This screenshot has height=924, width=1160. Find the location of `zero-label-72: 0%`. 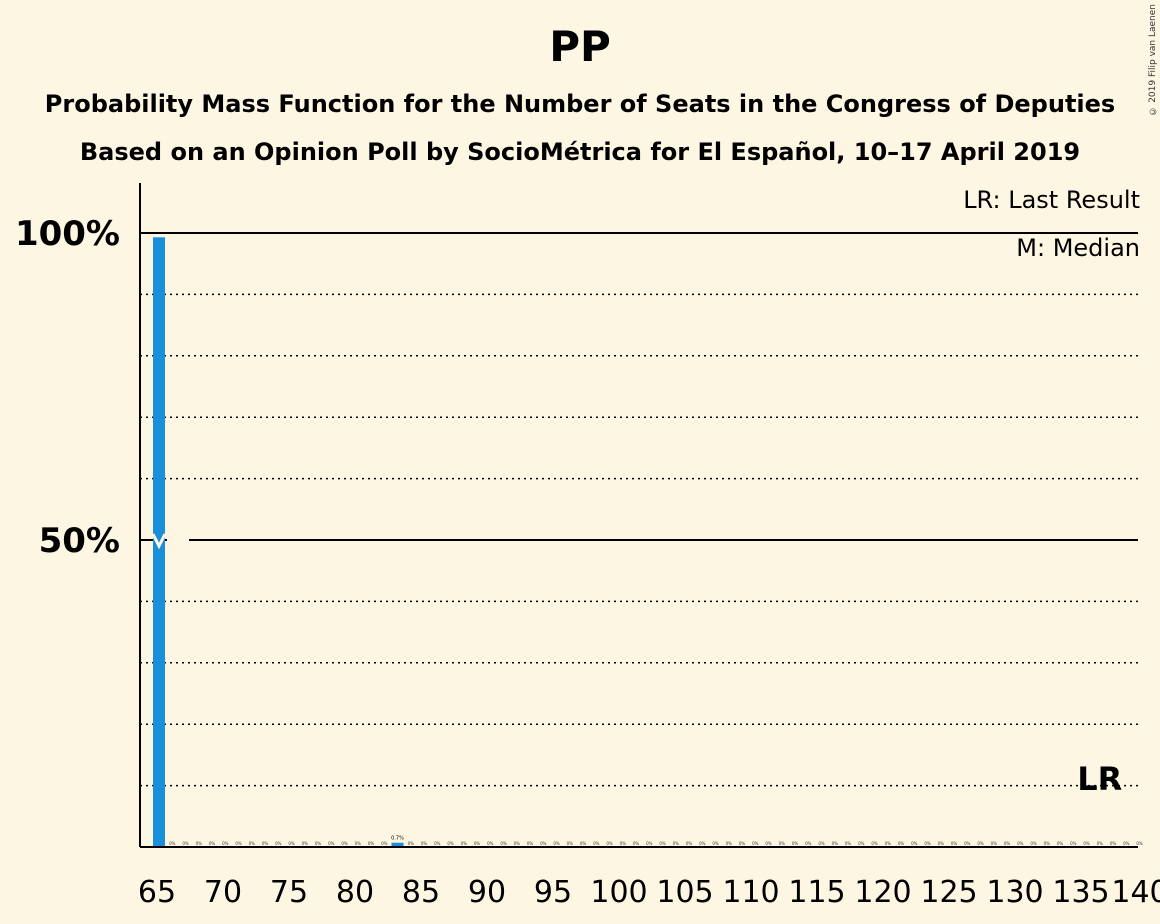

zero-label-72: 0% is located at coordinates (238, 843).